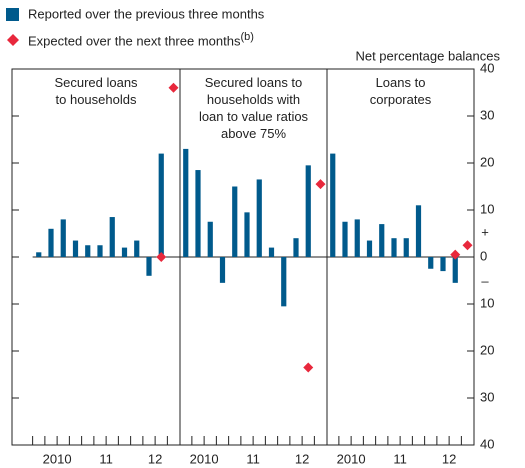 Image resolution: width=525 pixels, height=468 pixels. I want to click on legend-label: Expected over the next three months(b), so click(141, 40).